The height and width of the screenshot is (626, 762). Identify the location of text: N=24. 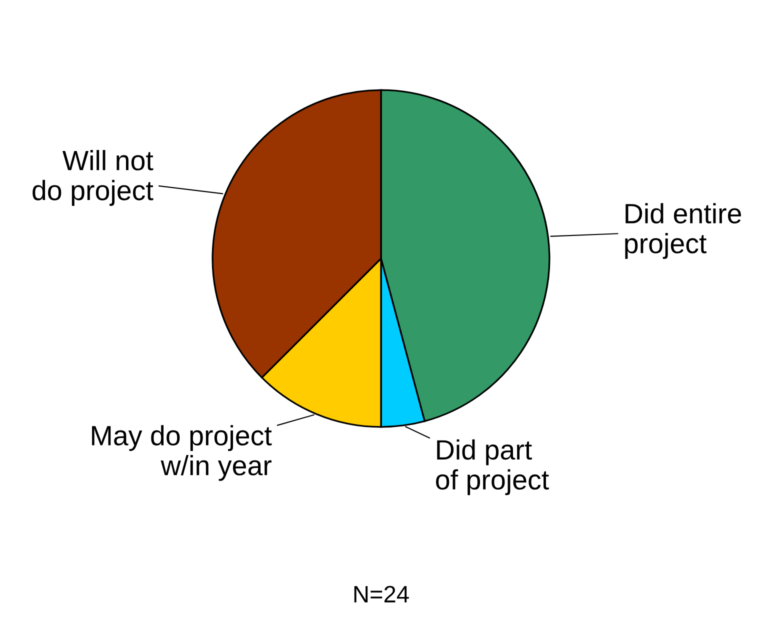
(381, 594).